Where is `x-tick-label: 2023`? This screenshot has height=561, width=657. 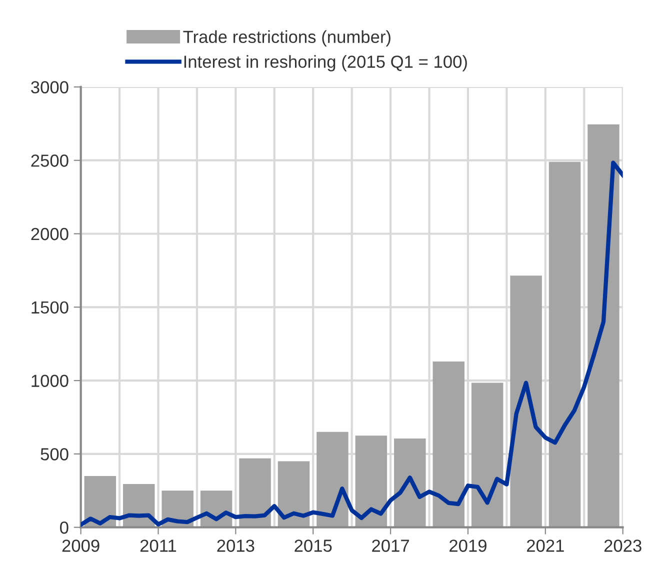
x-tick-label: 2023 is located at coordinates (623, 546).